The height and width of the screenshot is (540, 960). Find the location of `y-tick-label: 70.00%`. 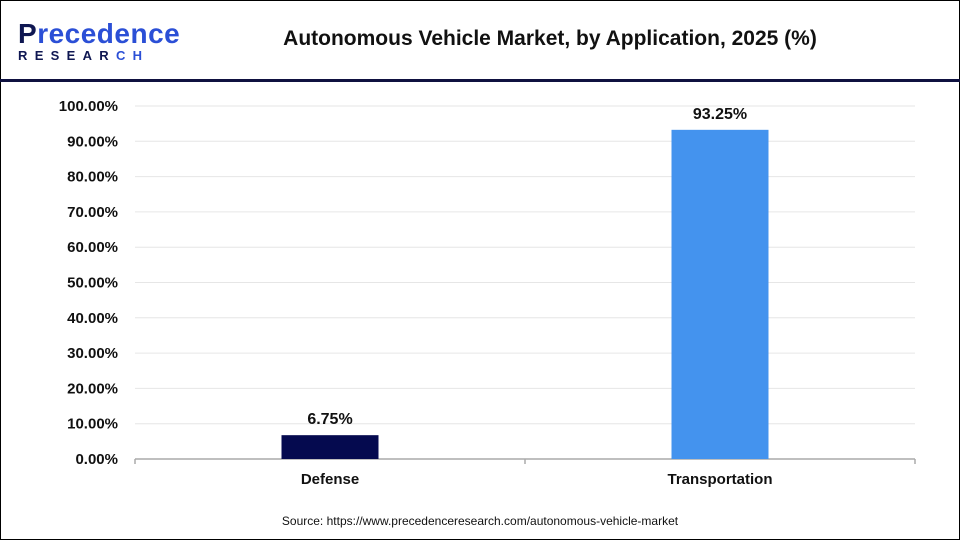

y-tick-label: 70.00% is located at coordinates (92, 212).